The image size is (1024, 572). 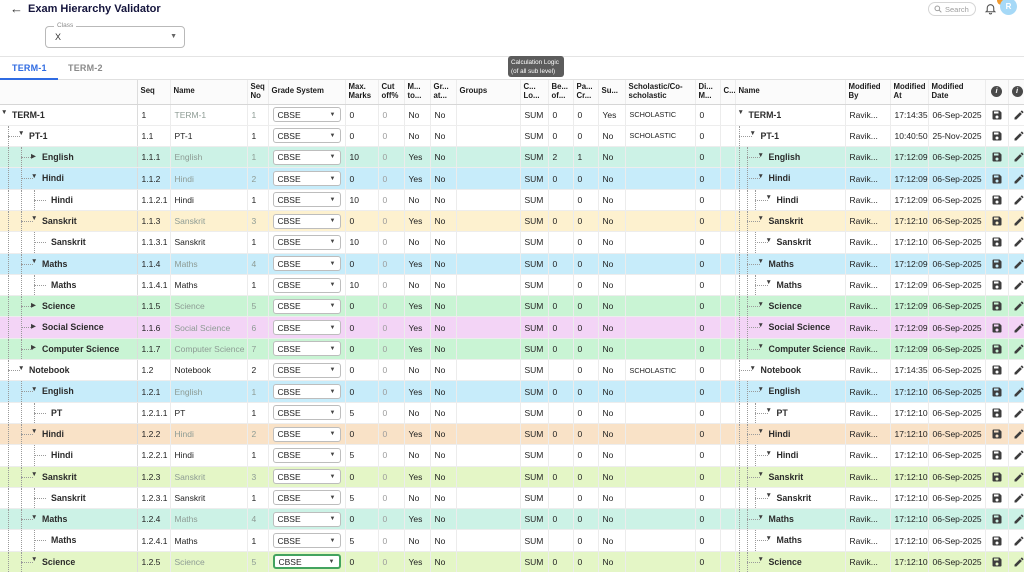 What do you see at coordinates (209, 349) in the screenshot?
I see `cell-name: Computer Science` at bounding box center [209, 349].